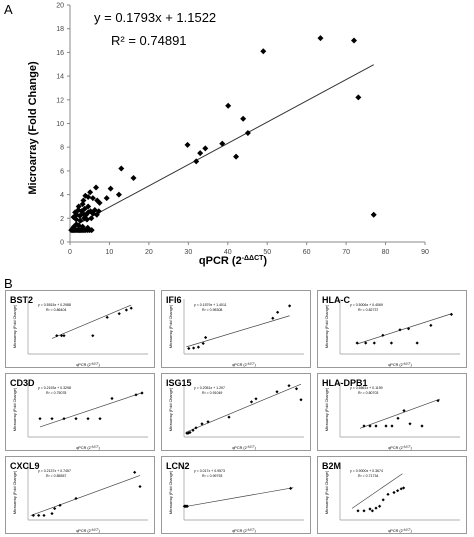  I want to click on mini-chart-equation: y = 0.6661x + 0.1199, so click(366, 388).